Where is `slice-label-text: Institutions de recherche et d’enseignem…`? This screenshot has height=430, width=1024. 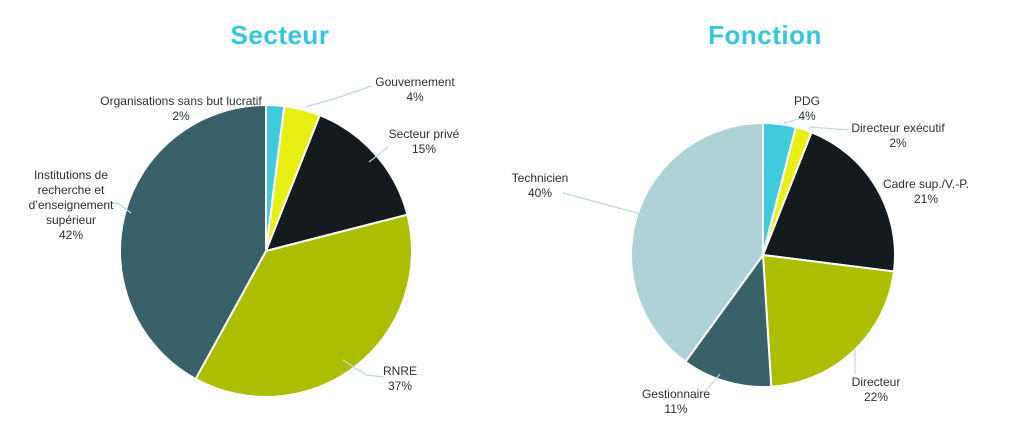 slice-label-text: Institutions de recherche et d’enseignem… is located at coordinates (71, 197).